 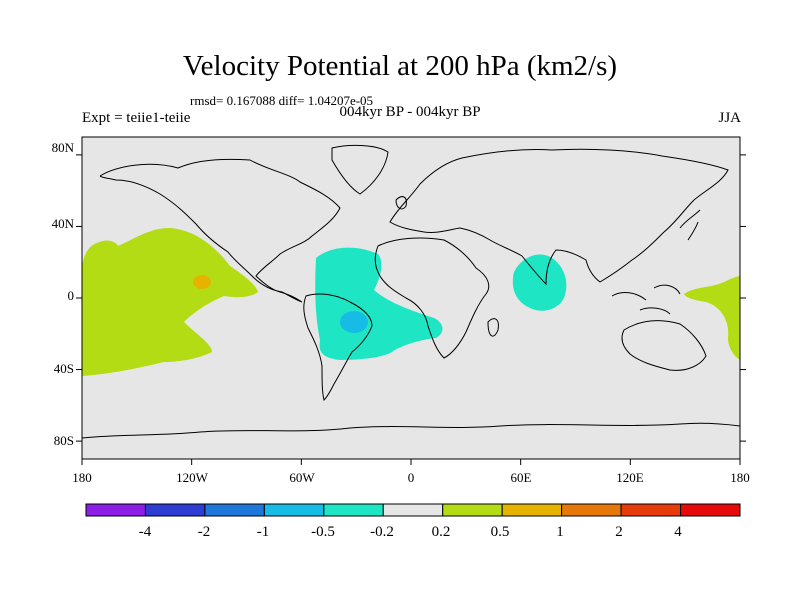 What do you see at coordinates (664, 345) in the screenshot?
I see `australia-coast` at bounding box center [664, 345].